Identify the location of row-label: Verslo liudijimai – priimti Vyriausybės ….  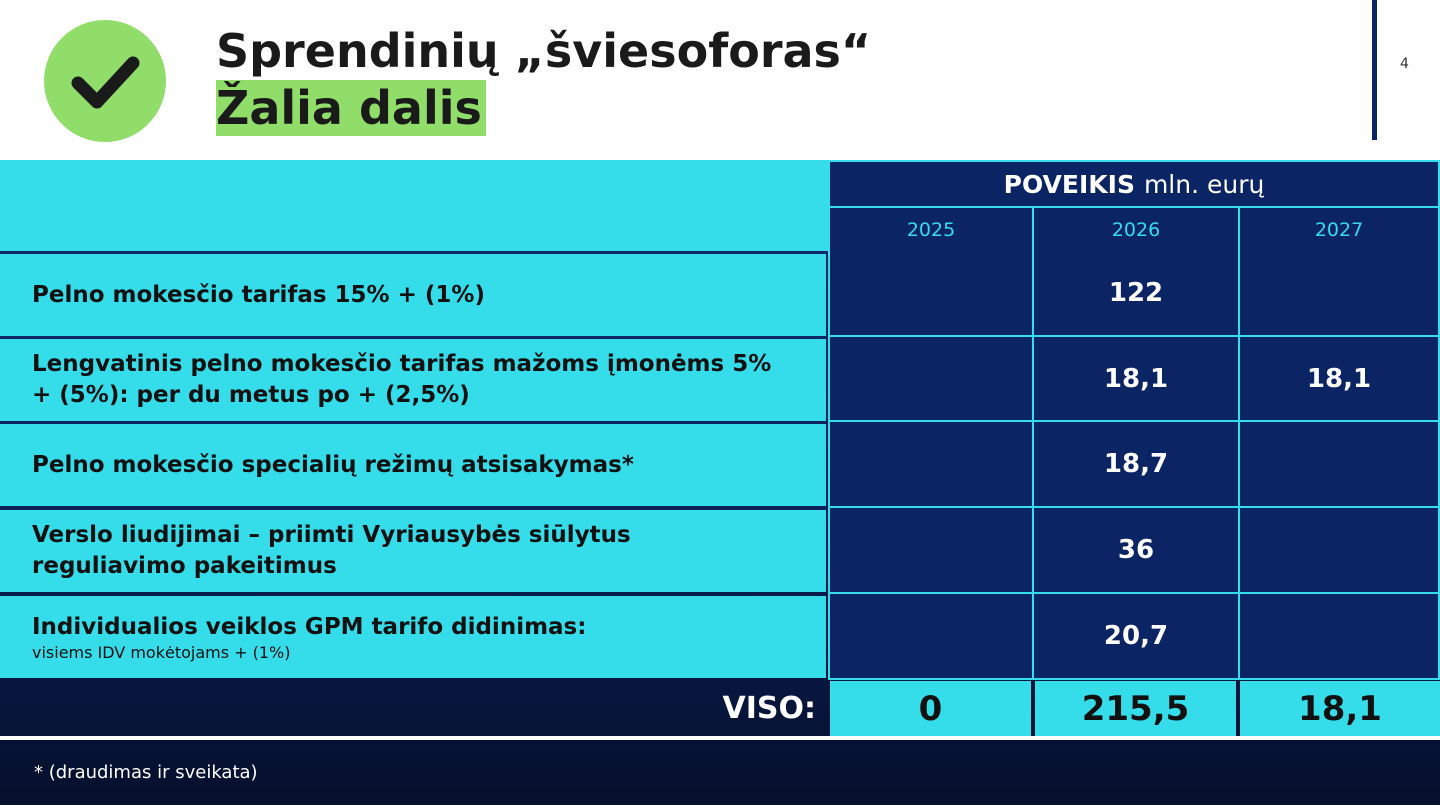
(413, 551).